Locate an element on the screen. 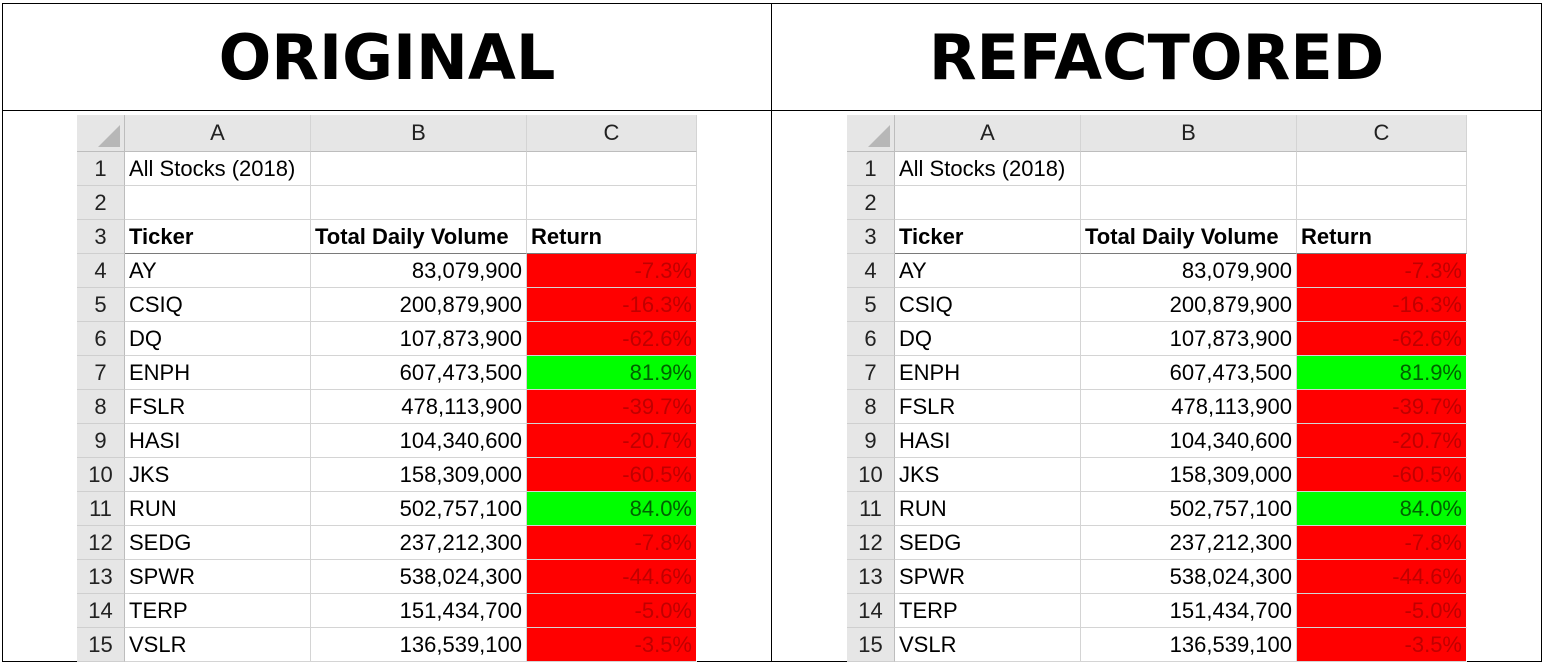  volume-cell: 478,113,900 is located at coordinates (419, 407).